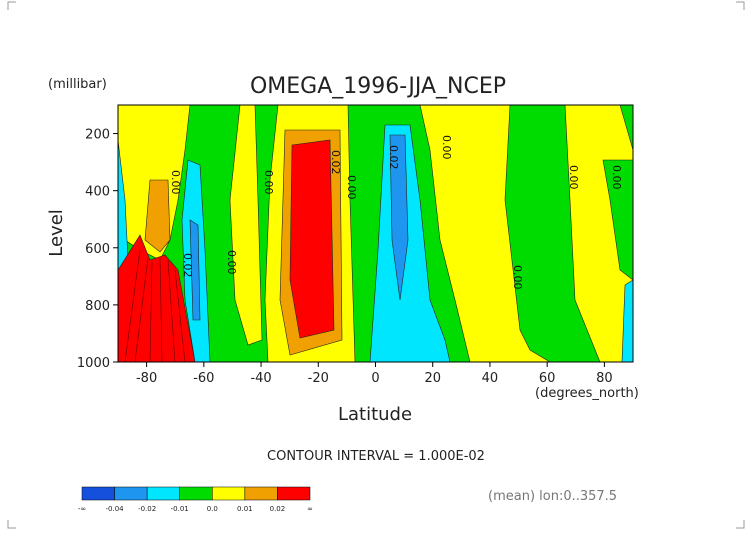  Describe the element at coordinates (115, 509) in the screenshot. I see `colorbar-label: -0.04` at that location.